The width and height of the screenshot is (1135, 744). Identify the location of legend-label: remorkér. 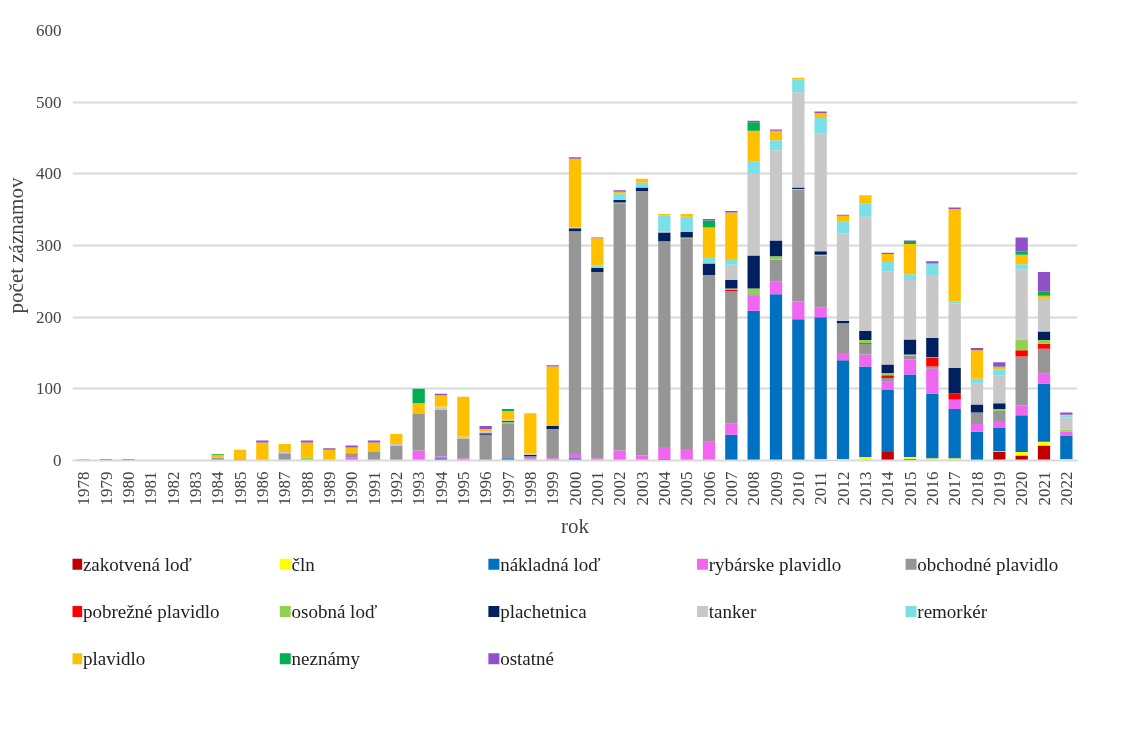
(952, 611).